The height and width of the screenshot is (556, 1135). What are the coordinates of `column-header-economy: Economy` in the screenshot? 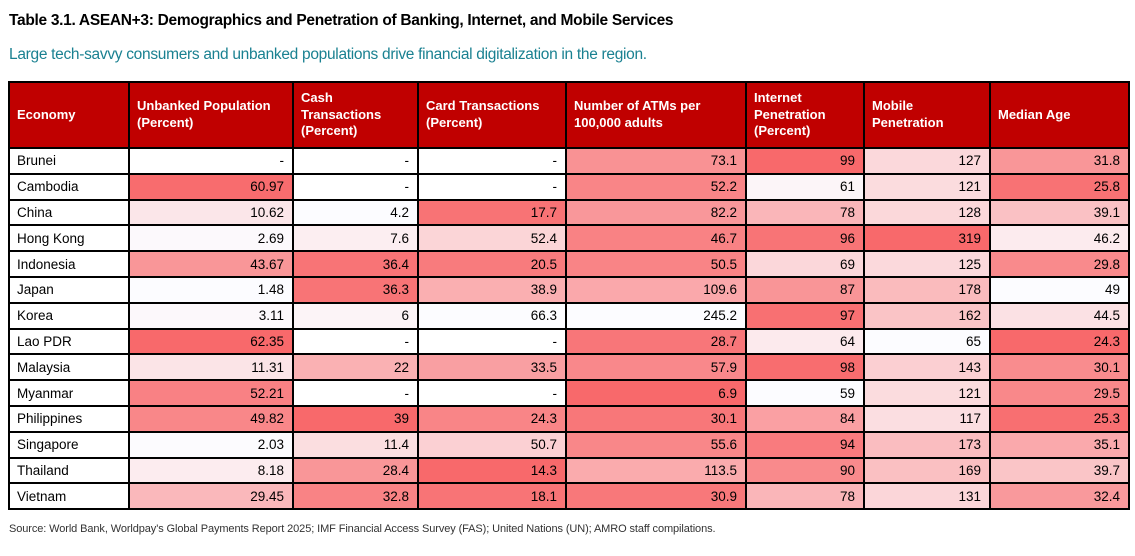 It's located at (69, 115).